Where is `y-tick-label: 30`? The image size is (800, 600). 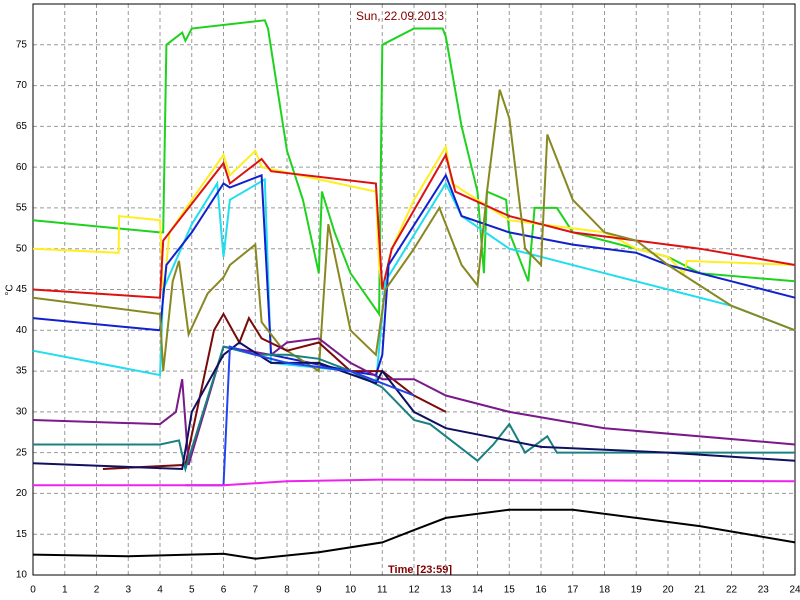
y-tick-label: 30 is located at coordinates (22, 411).